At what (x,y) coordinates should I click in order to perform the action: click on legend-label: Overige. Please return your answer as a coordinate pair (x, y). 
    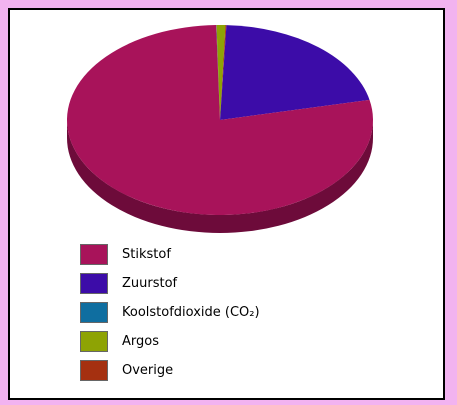
    Looking at the image, I should click on (148, 370).